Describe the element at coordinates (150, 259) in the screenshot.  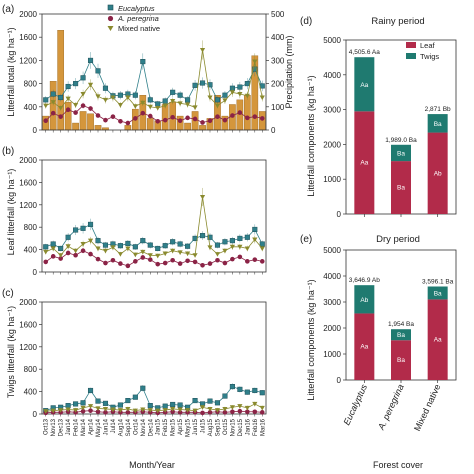
I see `point-peregrina-Dec14` at that location.